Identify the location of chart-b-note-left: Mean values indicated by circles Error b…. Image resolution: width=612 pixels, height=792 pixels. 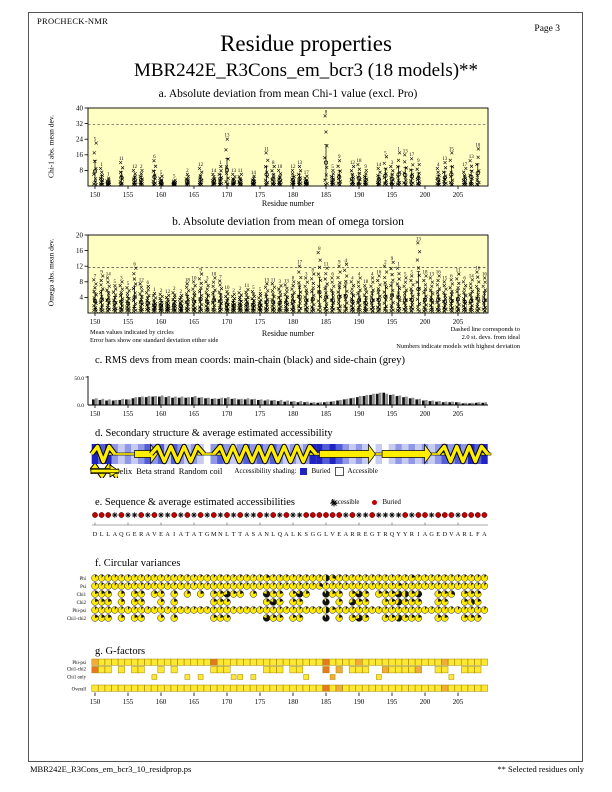
(154, 337).